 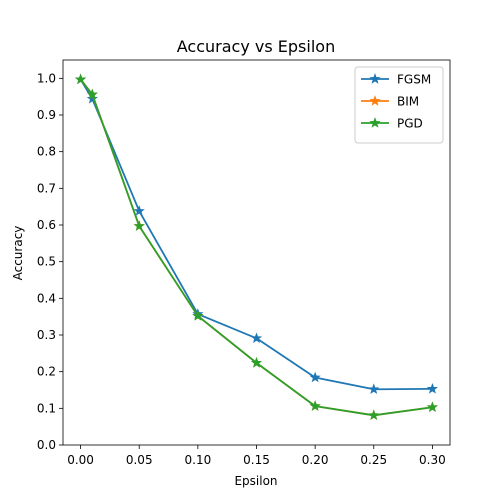 What do you see at coordinates (18, 253) in the screenshot?
I see `y-axis-label: Accuracy` at bounding box center [18, 253].